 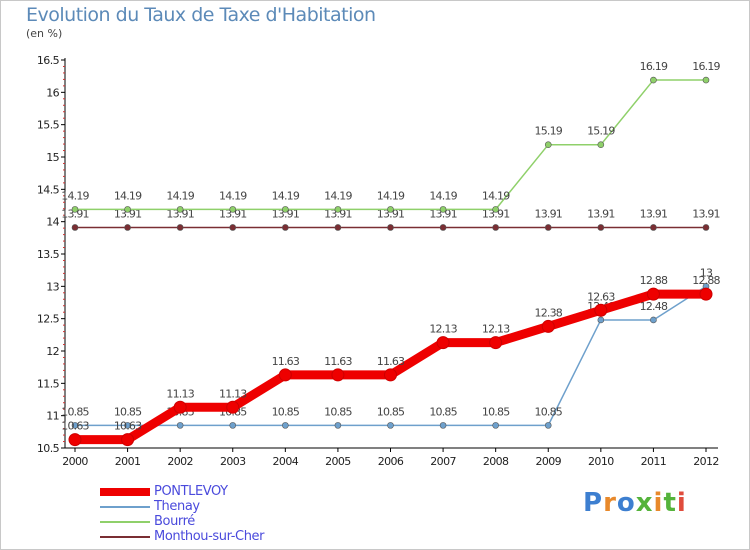 What do you see at coordinates (601, 461) in the screenshot?
I see `x-tick-label: 2010` at bounding box center [601, 461].